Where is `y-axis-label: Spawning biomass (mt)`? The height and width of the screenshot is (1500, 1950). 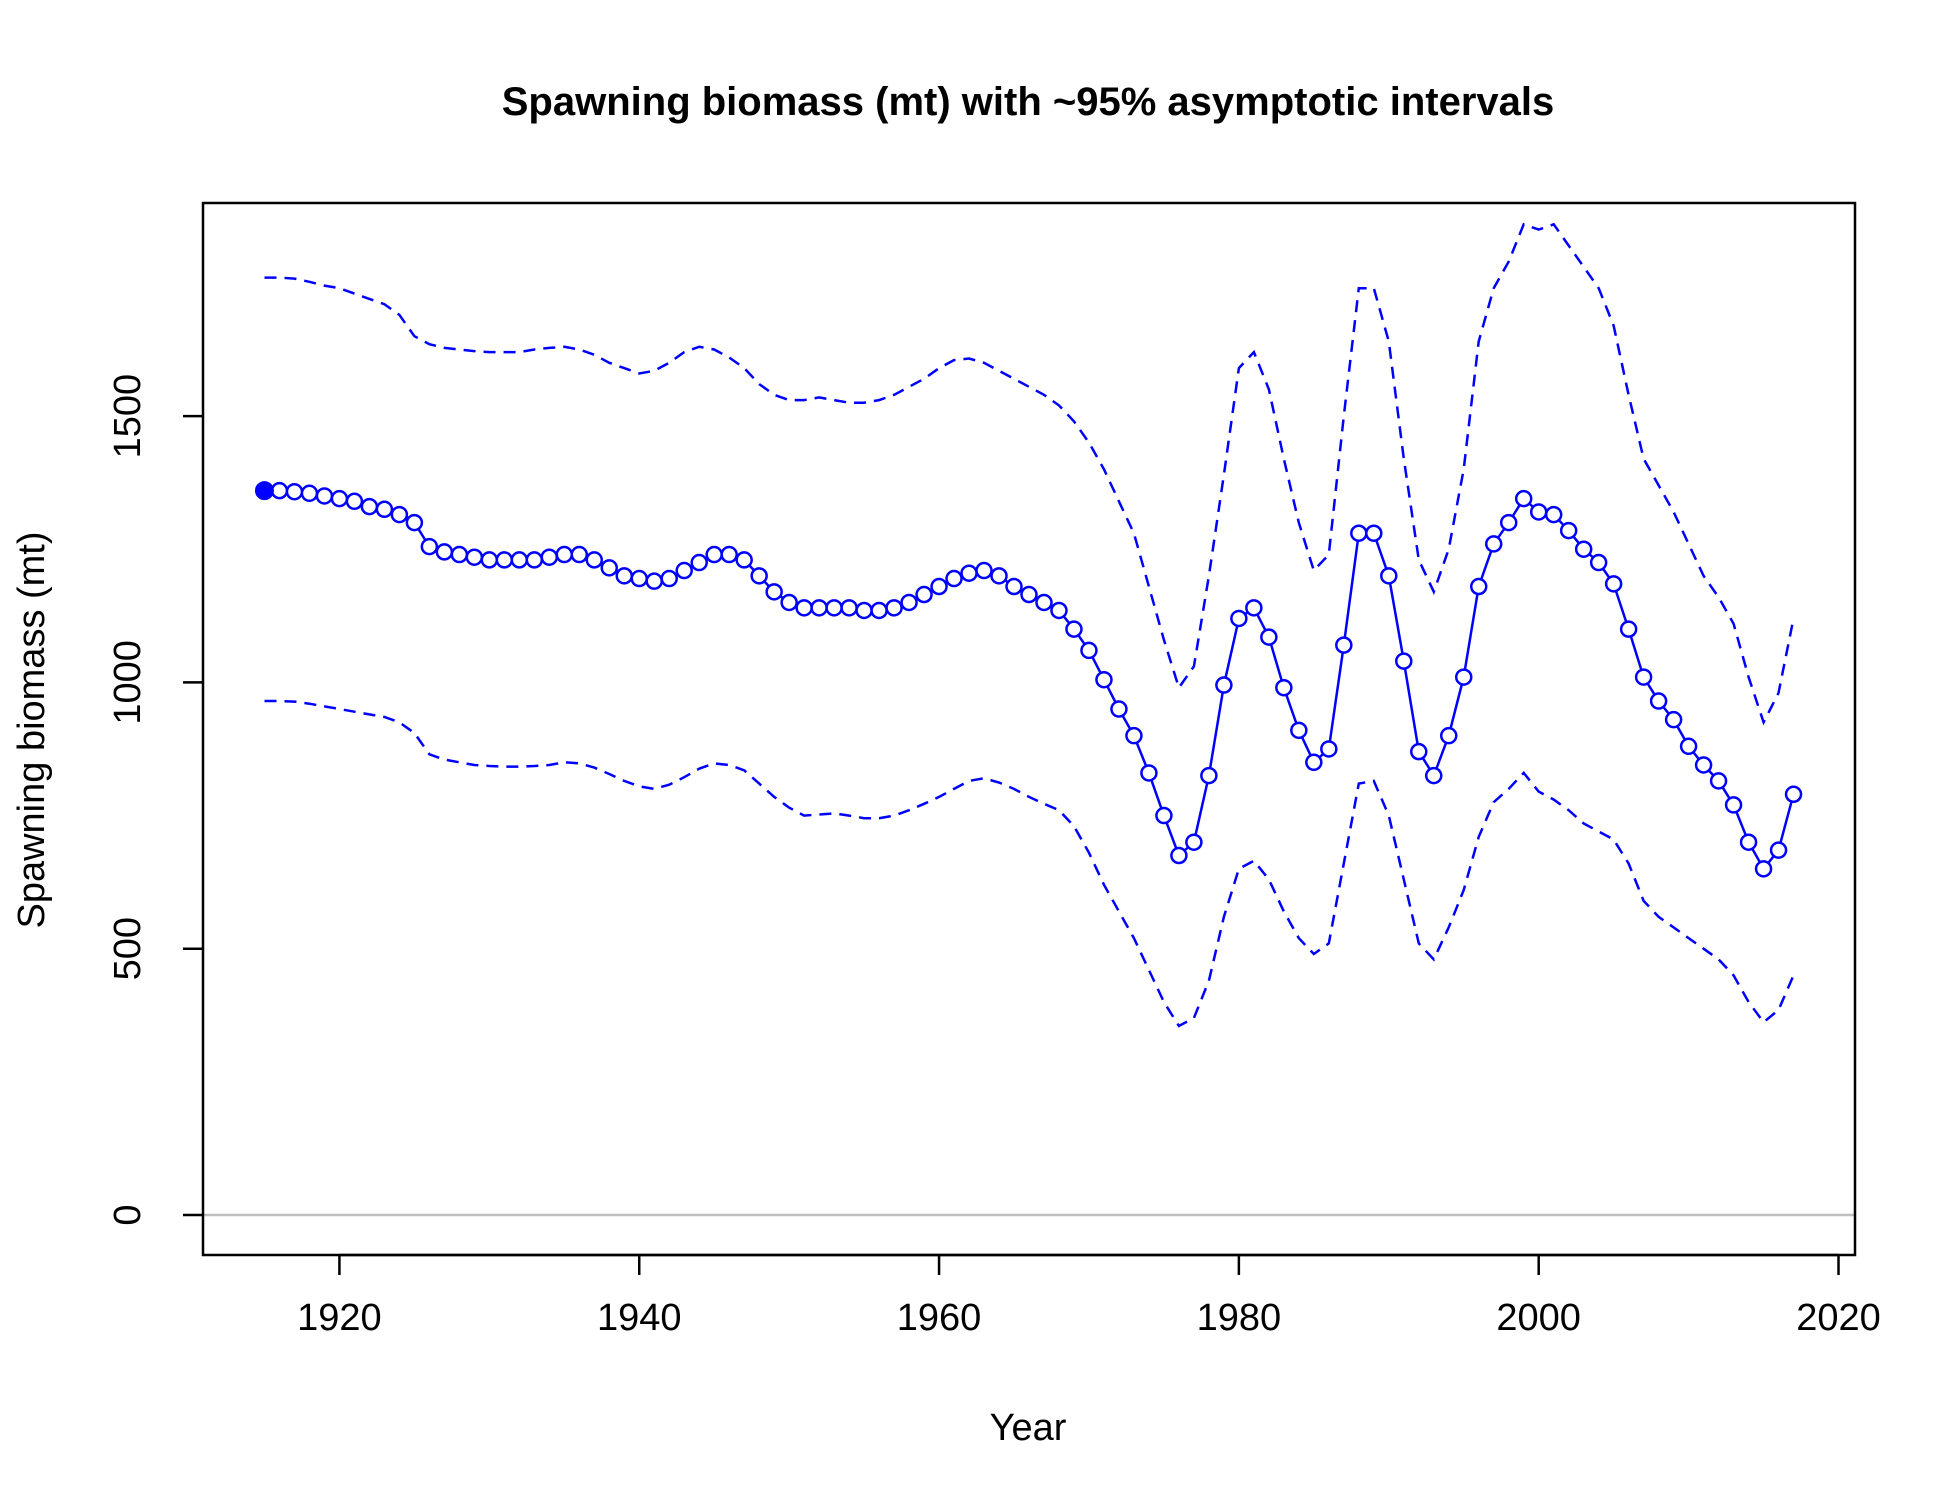
y-axis-label: Spawning biomass (mt) is located at coordinates (32, 729).